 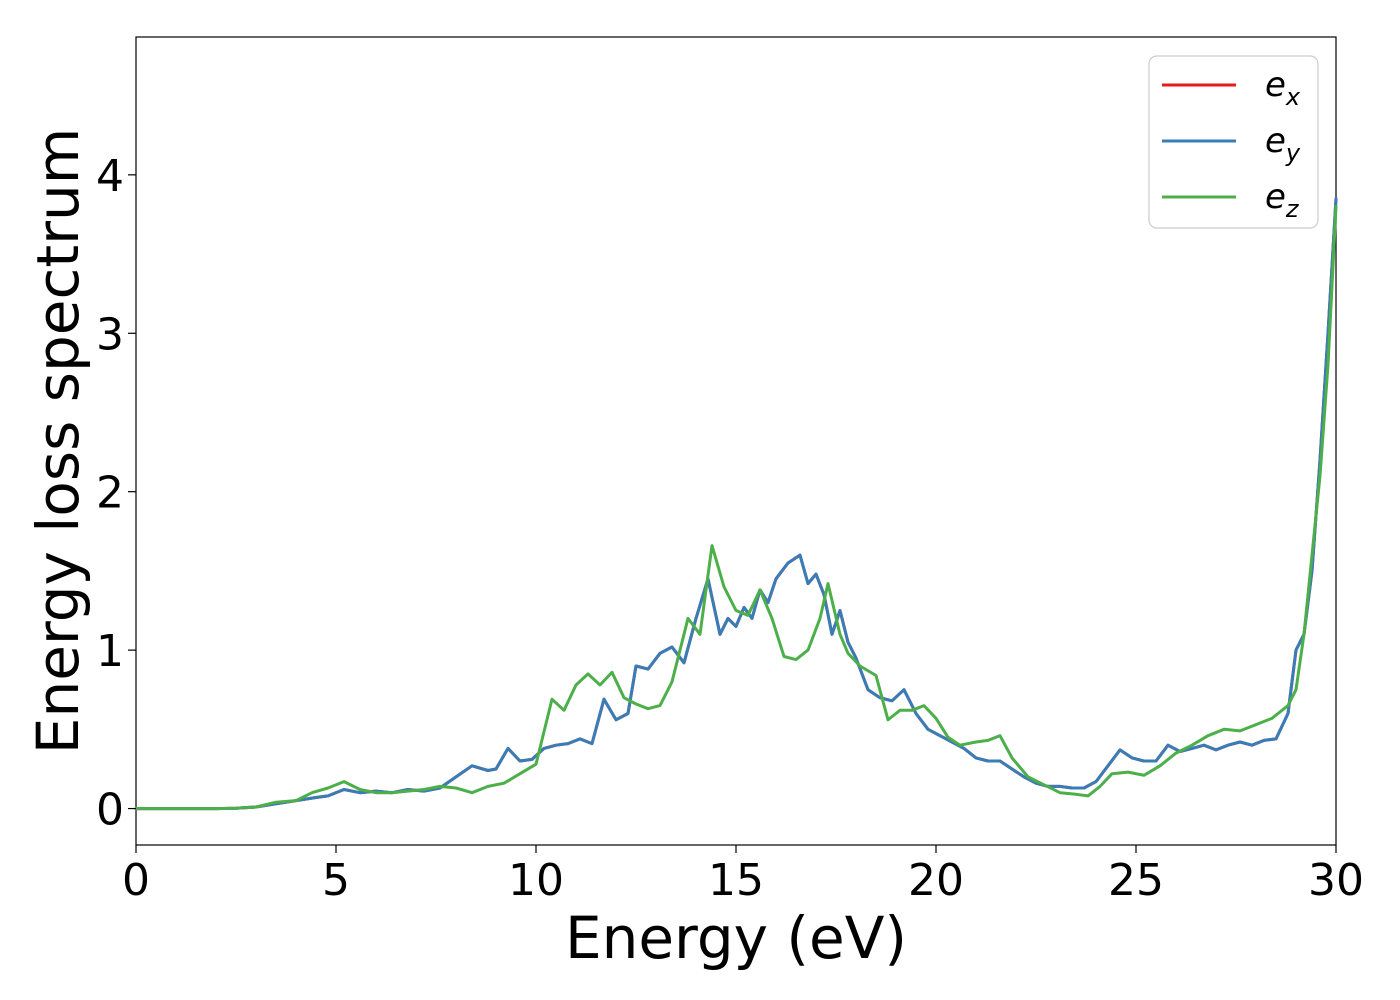 I want to click on x-axis-title: Energy (eV), so click(x=736, y=938).